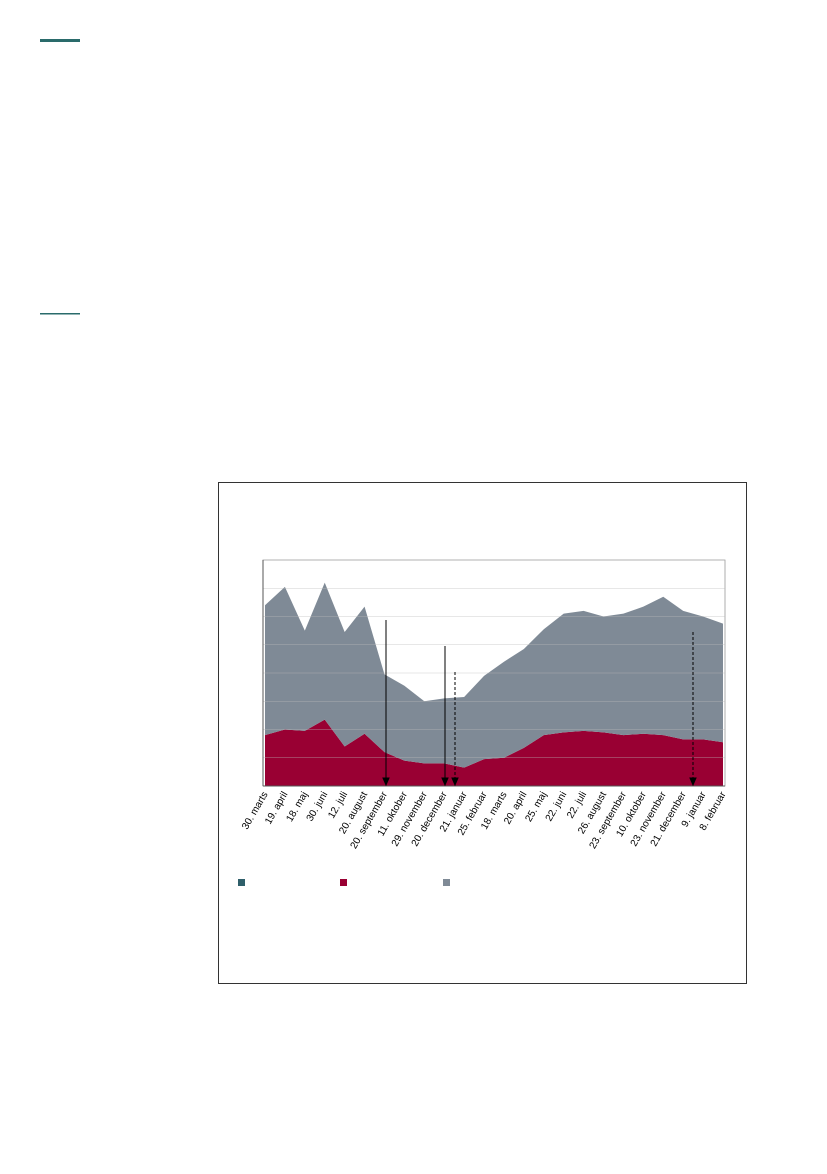  I want to click on annotations, so click(539, 703).